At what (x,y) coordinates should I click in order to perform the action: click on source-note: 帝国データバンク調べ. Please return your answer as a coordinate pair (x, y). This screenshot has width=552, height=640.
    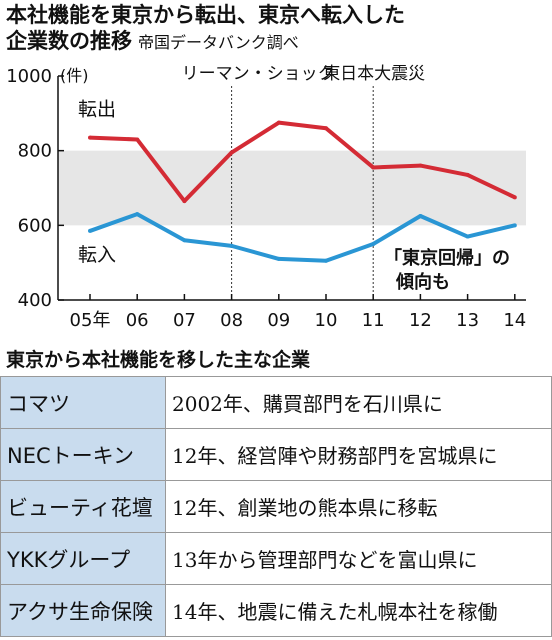
    Looking at the image, I should click on (218, 42).